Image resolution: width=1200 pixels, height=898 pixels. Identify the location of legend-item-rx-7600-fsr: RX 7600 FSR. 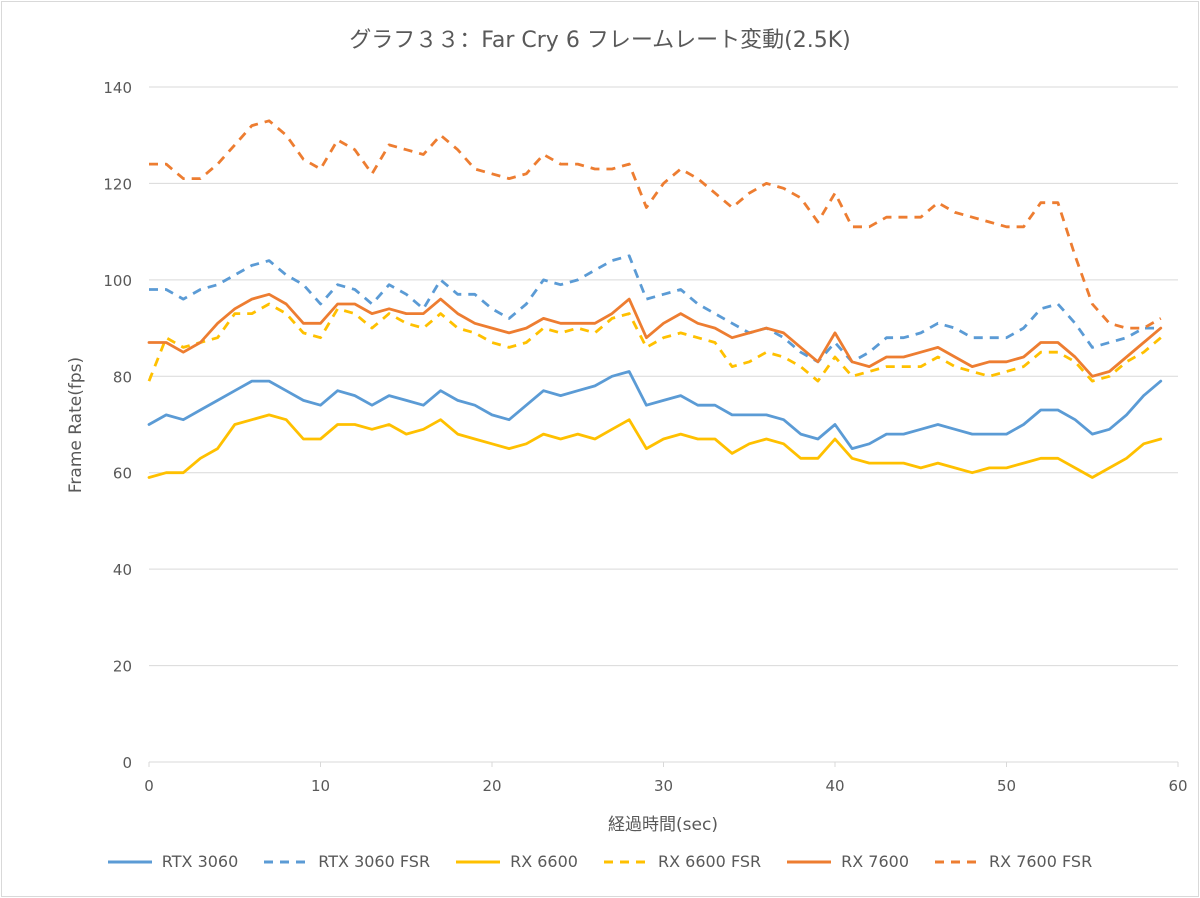
(1013, 861).